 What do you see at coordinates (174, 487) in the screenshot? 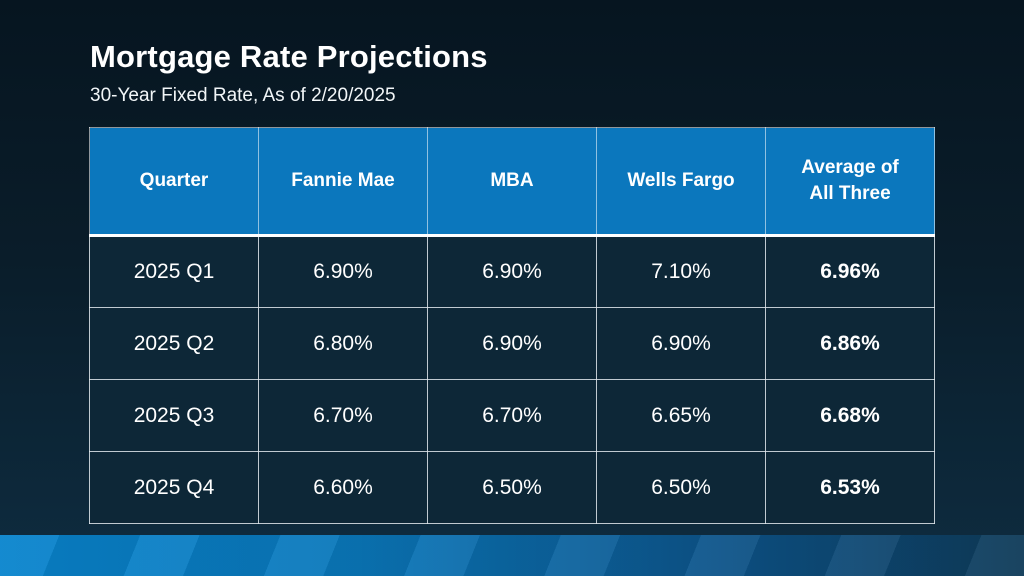
I see `cell-quarter: 2025 Q4` at bounding box center [174, 487].